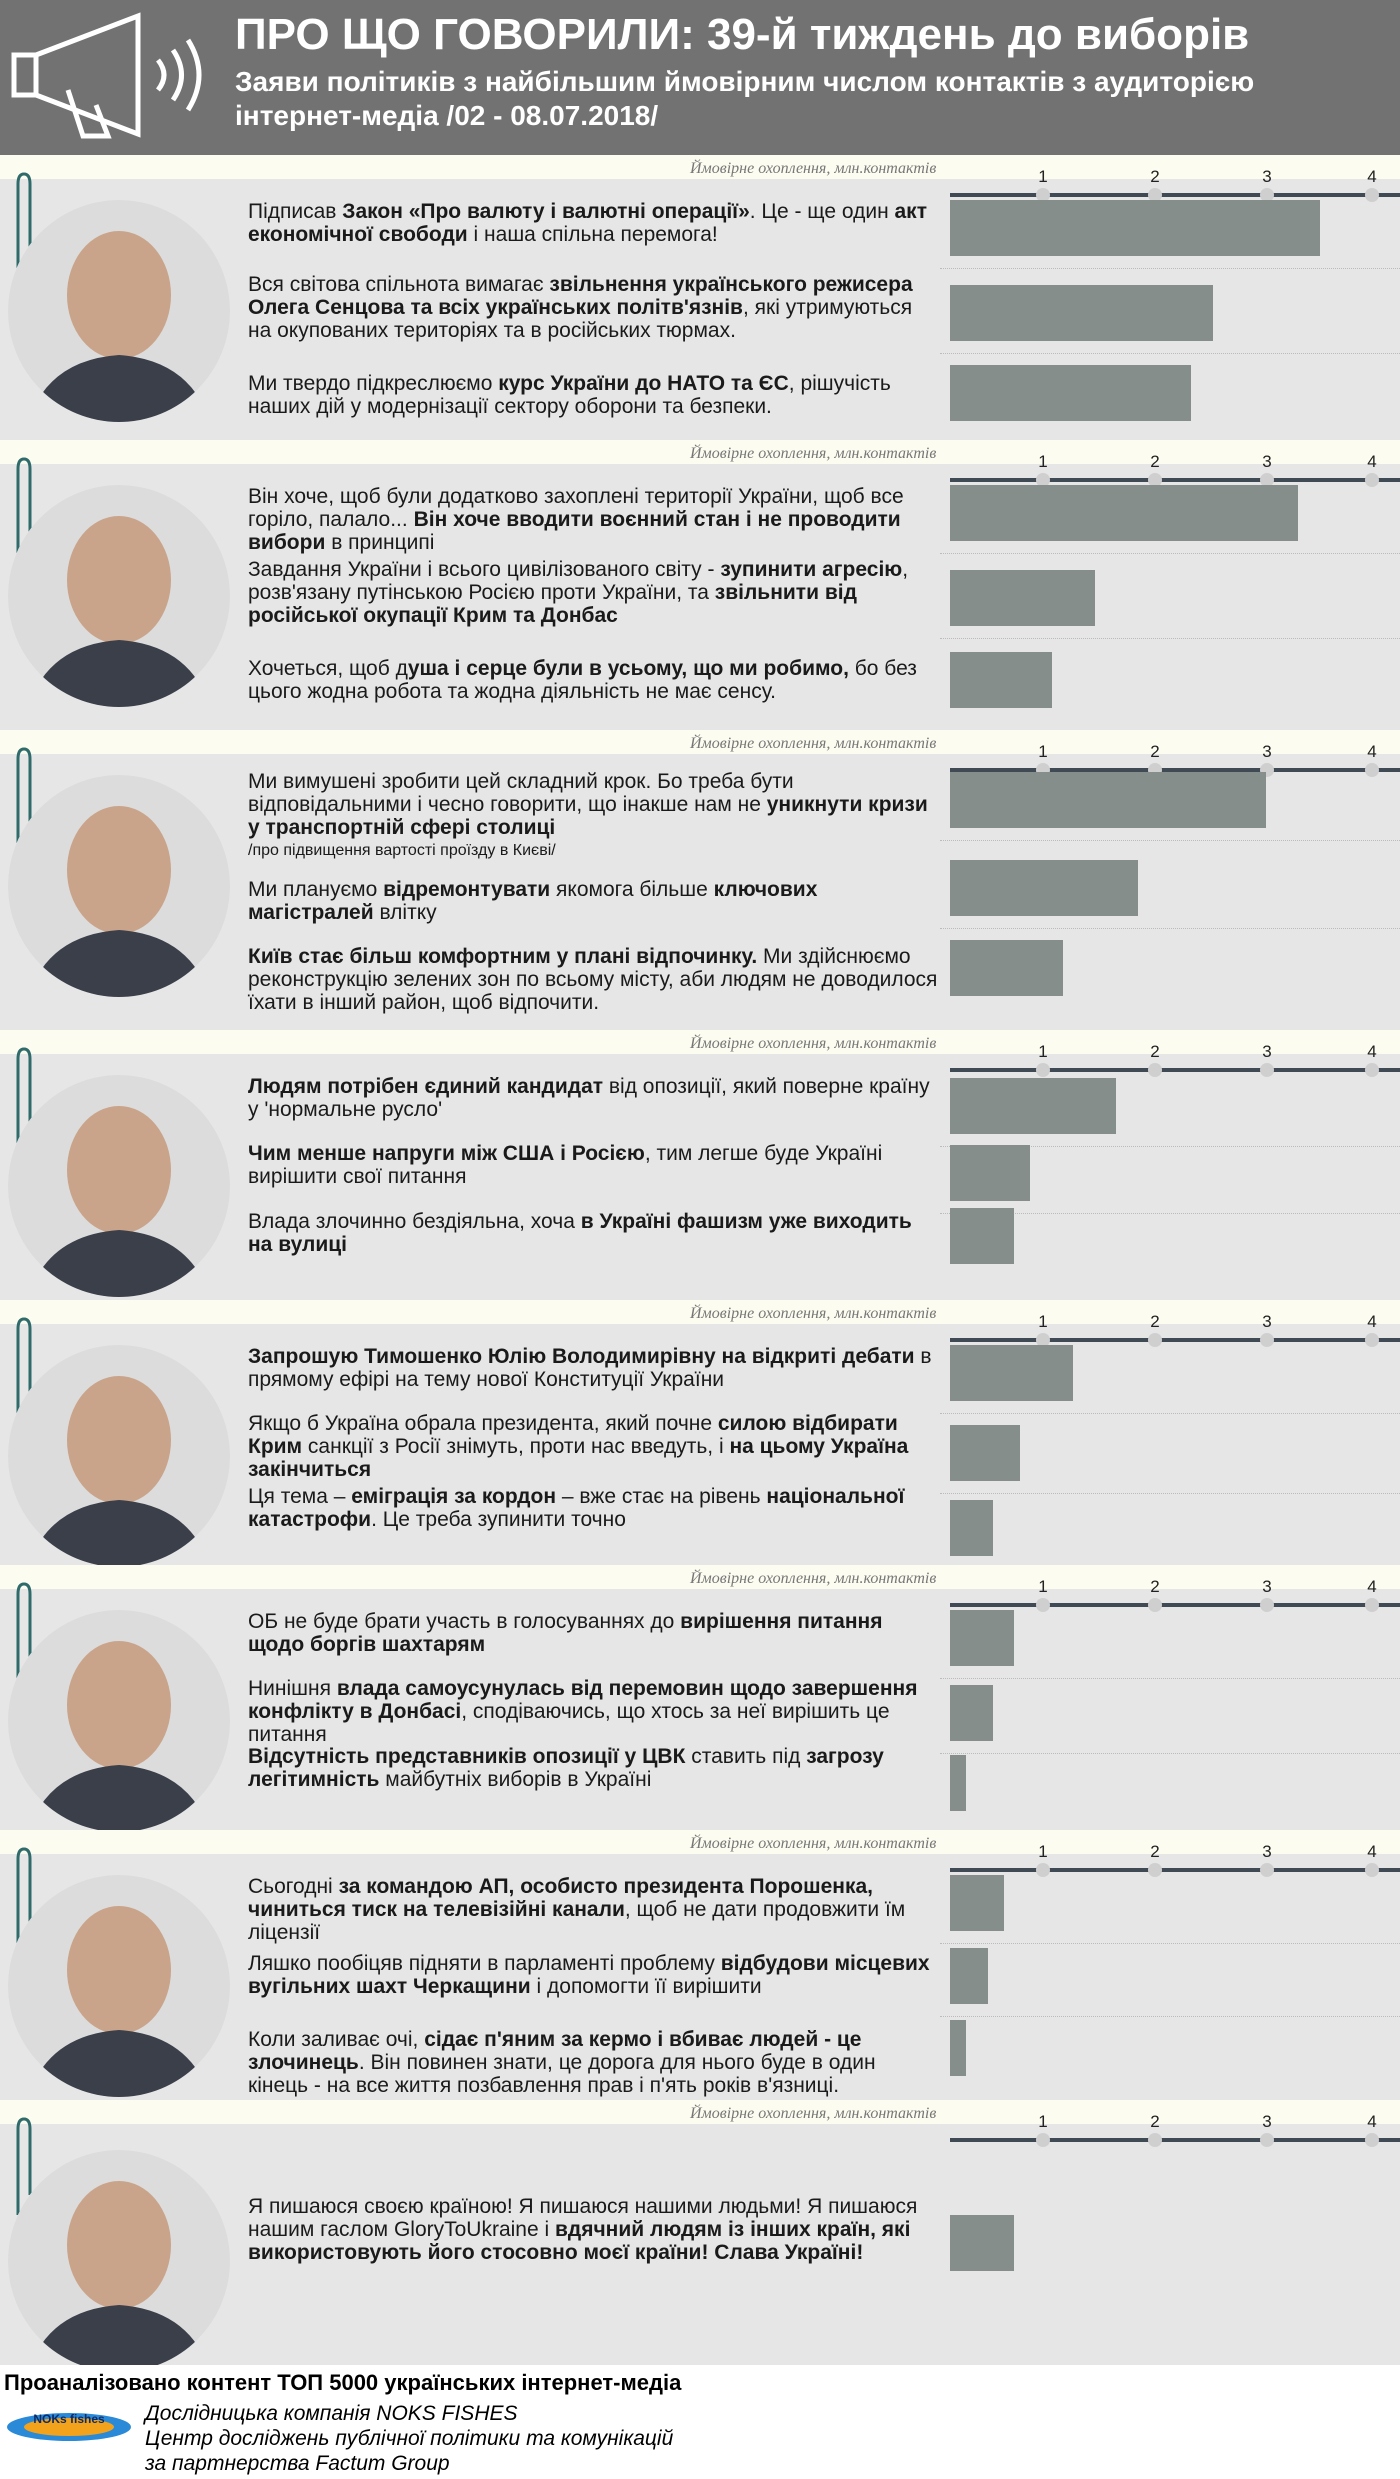 The height and width of the screenshot is (2479, 1400). Describe the element at coordinates (700, 1432) in the screenshot. I see `section-background` at that location.